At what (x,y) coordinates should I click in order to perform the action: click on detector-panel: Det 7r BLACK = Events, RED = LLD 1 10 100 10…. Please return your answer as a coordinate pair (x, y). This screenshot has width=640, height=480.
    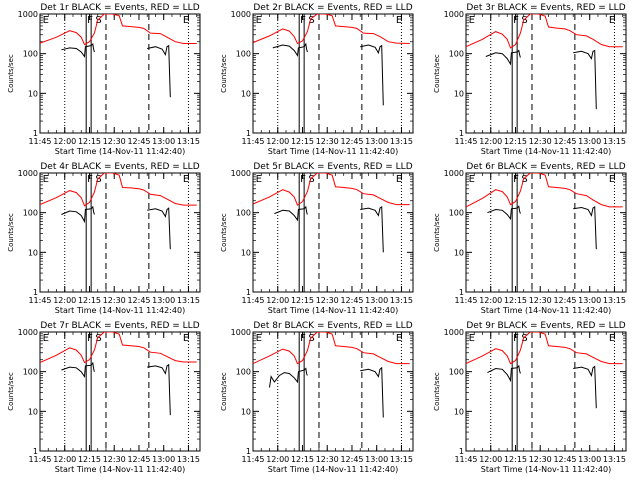
    Looking at the image, I should click on (104, 397).